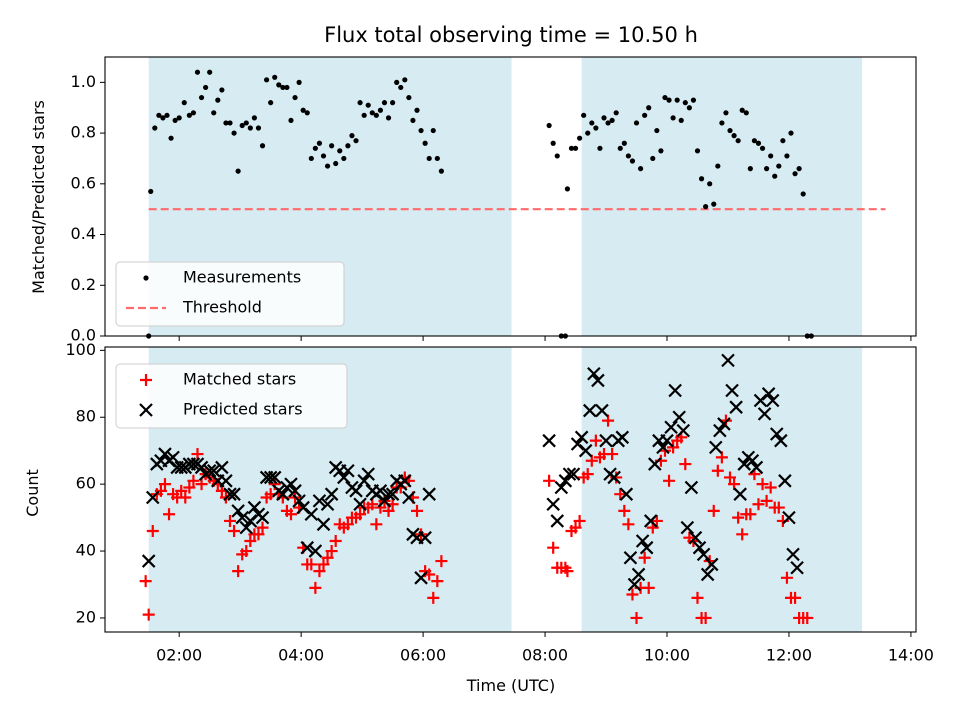 This screenshot has width=960, height=724. What do you see at coordinates (667, 655) in the screenshot?
I see `x-tick-label: 10:00` at bounding box center [667, 655].